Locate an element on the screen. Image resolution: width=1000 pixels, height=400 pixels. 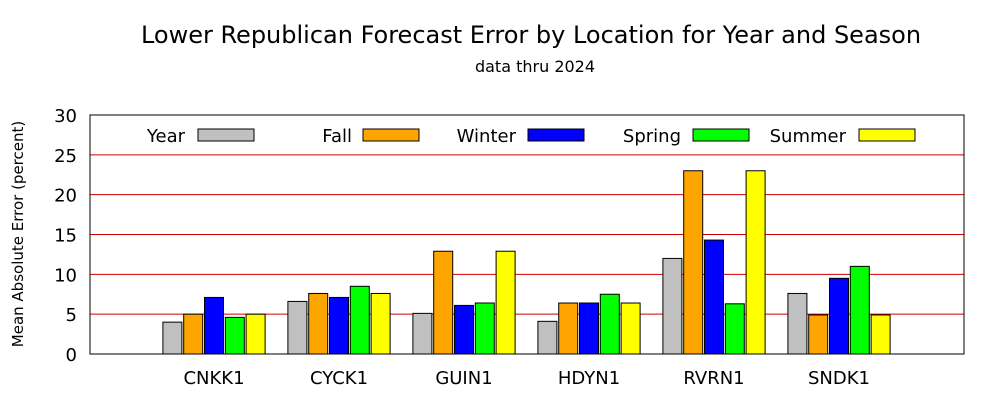
y-tick-label: 20 is located at coordinates (65, 196).